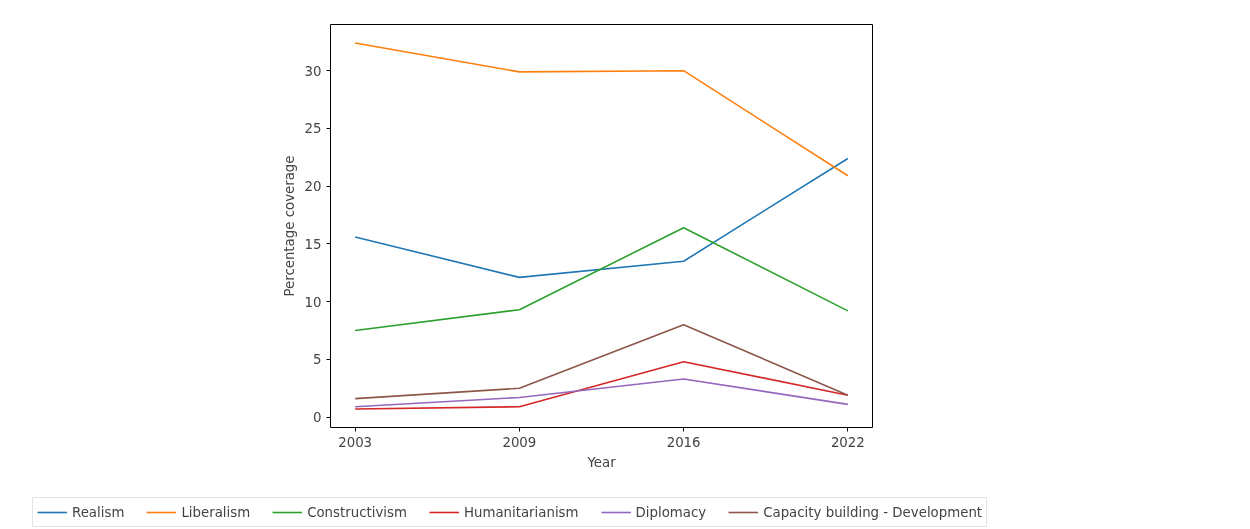 This screenshot has width=1250, height=529. What do you see at coordinates (313, 244) in the screenshot?
I see `y-tick-label: 15` at bounding box center [313, 244].